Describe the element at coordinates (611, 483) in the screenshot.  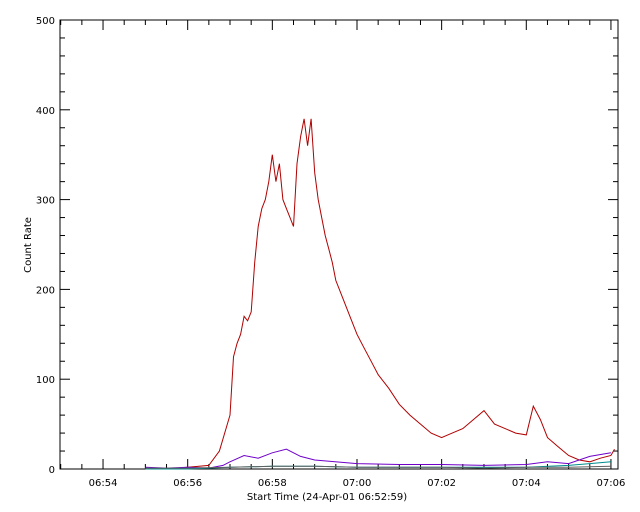
I see `x-tick-label: 07:06` at that location.